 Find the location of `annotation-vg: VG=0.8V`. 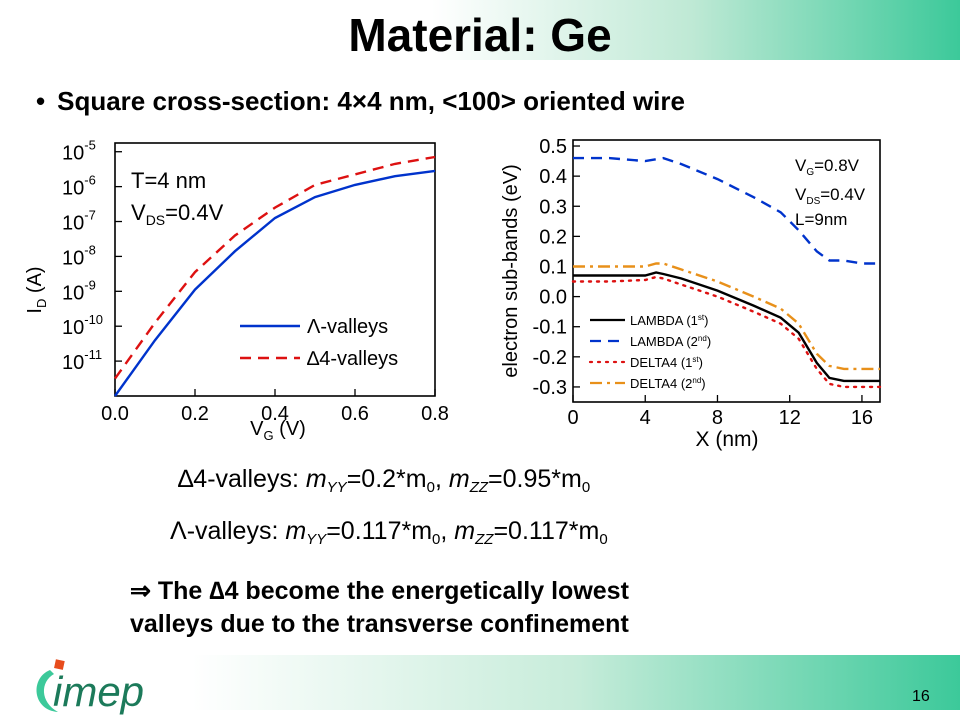

annotation-vg: VG=0.8V is located at coordinates (827, 167).